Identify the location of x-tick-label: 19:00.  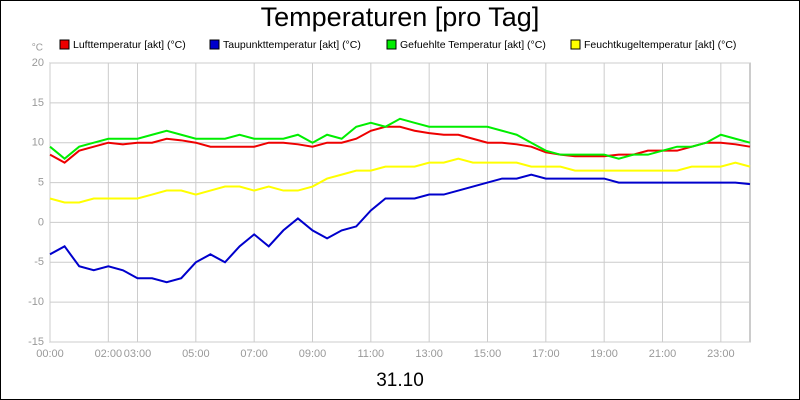
(604, 354).